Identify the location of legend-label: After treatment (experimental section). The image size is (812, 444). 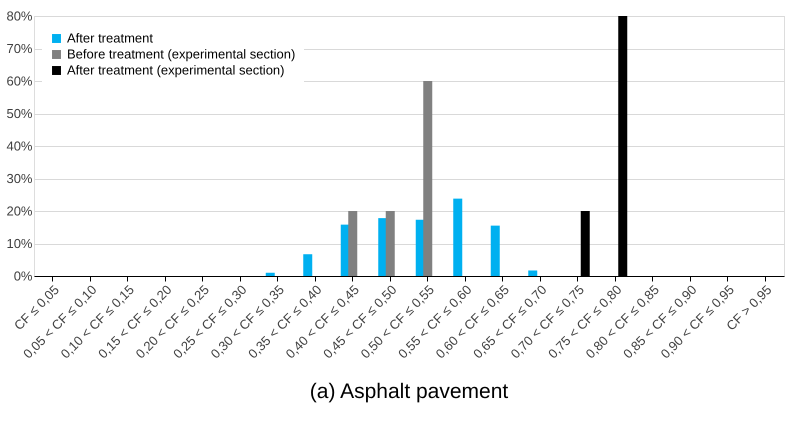
(175, 70).